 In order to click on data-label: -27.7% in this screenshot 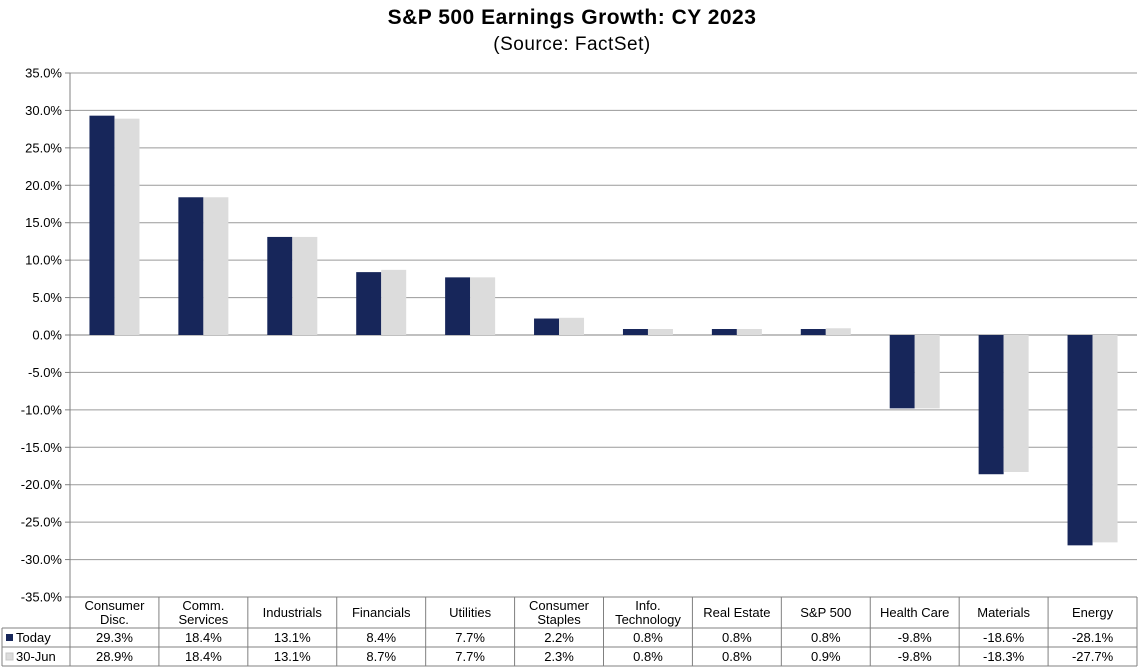, I will do `click(1093, 656)`.